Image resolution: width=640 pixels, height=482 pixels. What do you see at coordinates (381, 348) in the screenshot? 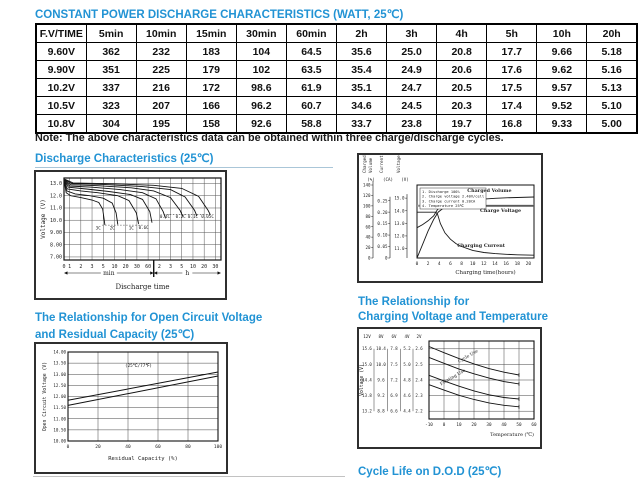
I see `svg-text: 10.4` at bounding box center [381, 348].